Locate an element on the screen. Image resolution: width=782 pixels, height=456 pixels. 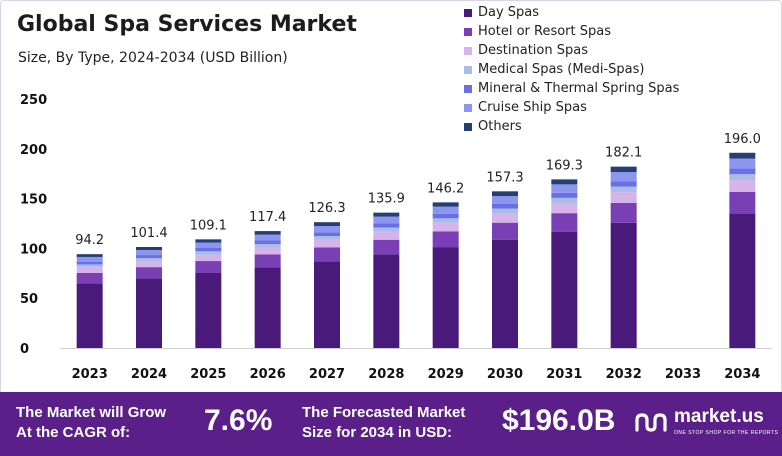
bar-total-label: 157.3 is located at coordinates (504, 177).